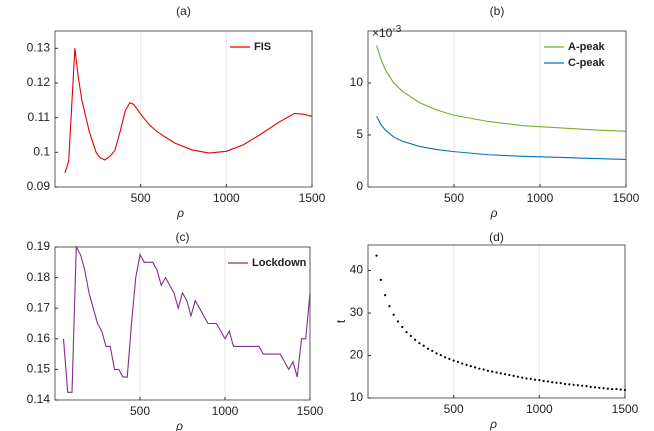  I want to click on y-tick-label: 5, so click(359, 134).